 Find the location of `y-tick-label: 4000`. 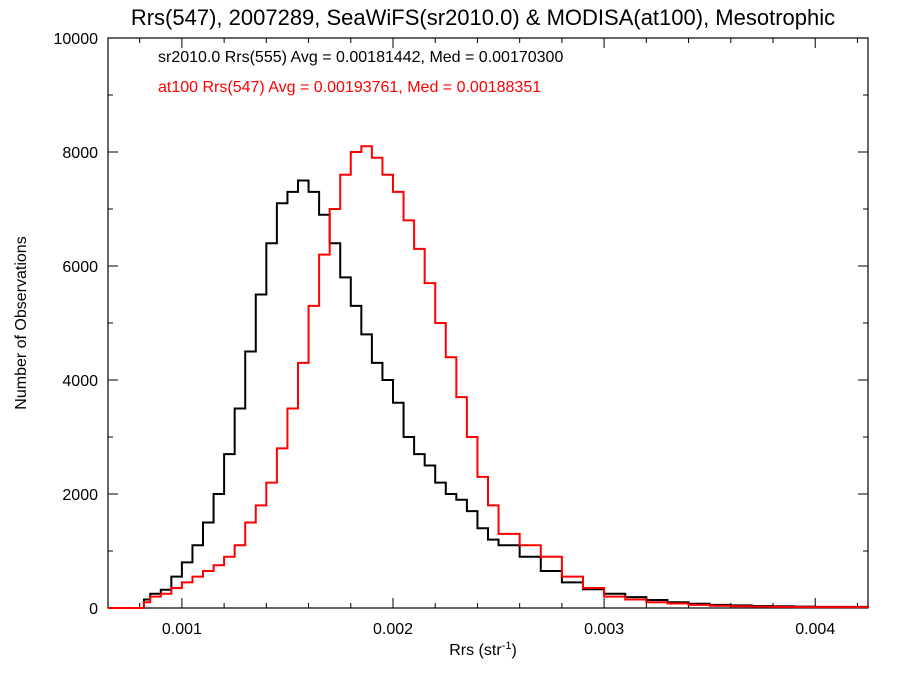

y-tick-label: 4000 is located at coordinates (80, 381).